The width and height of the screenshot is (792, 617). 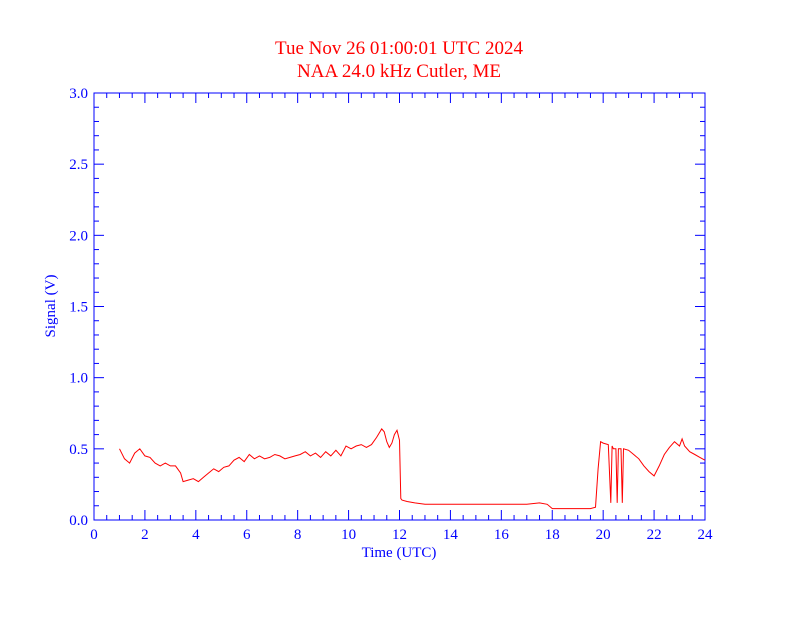 I want to click on x-tick-label: 18, so click(x=552, y=535).